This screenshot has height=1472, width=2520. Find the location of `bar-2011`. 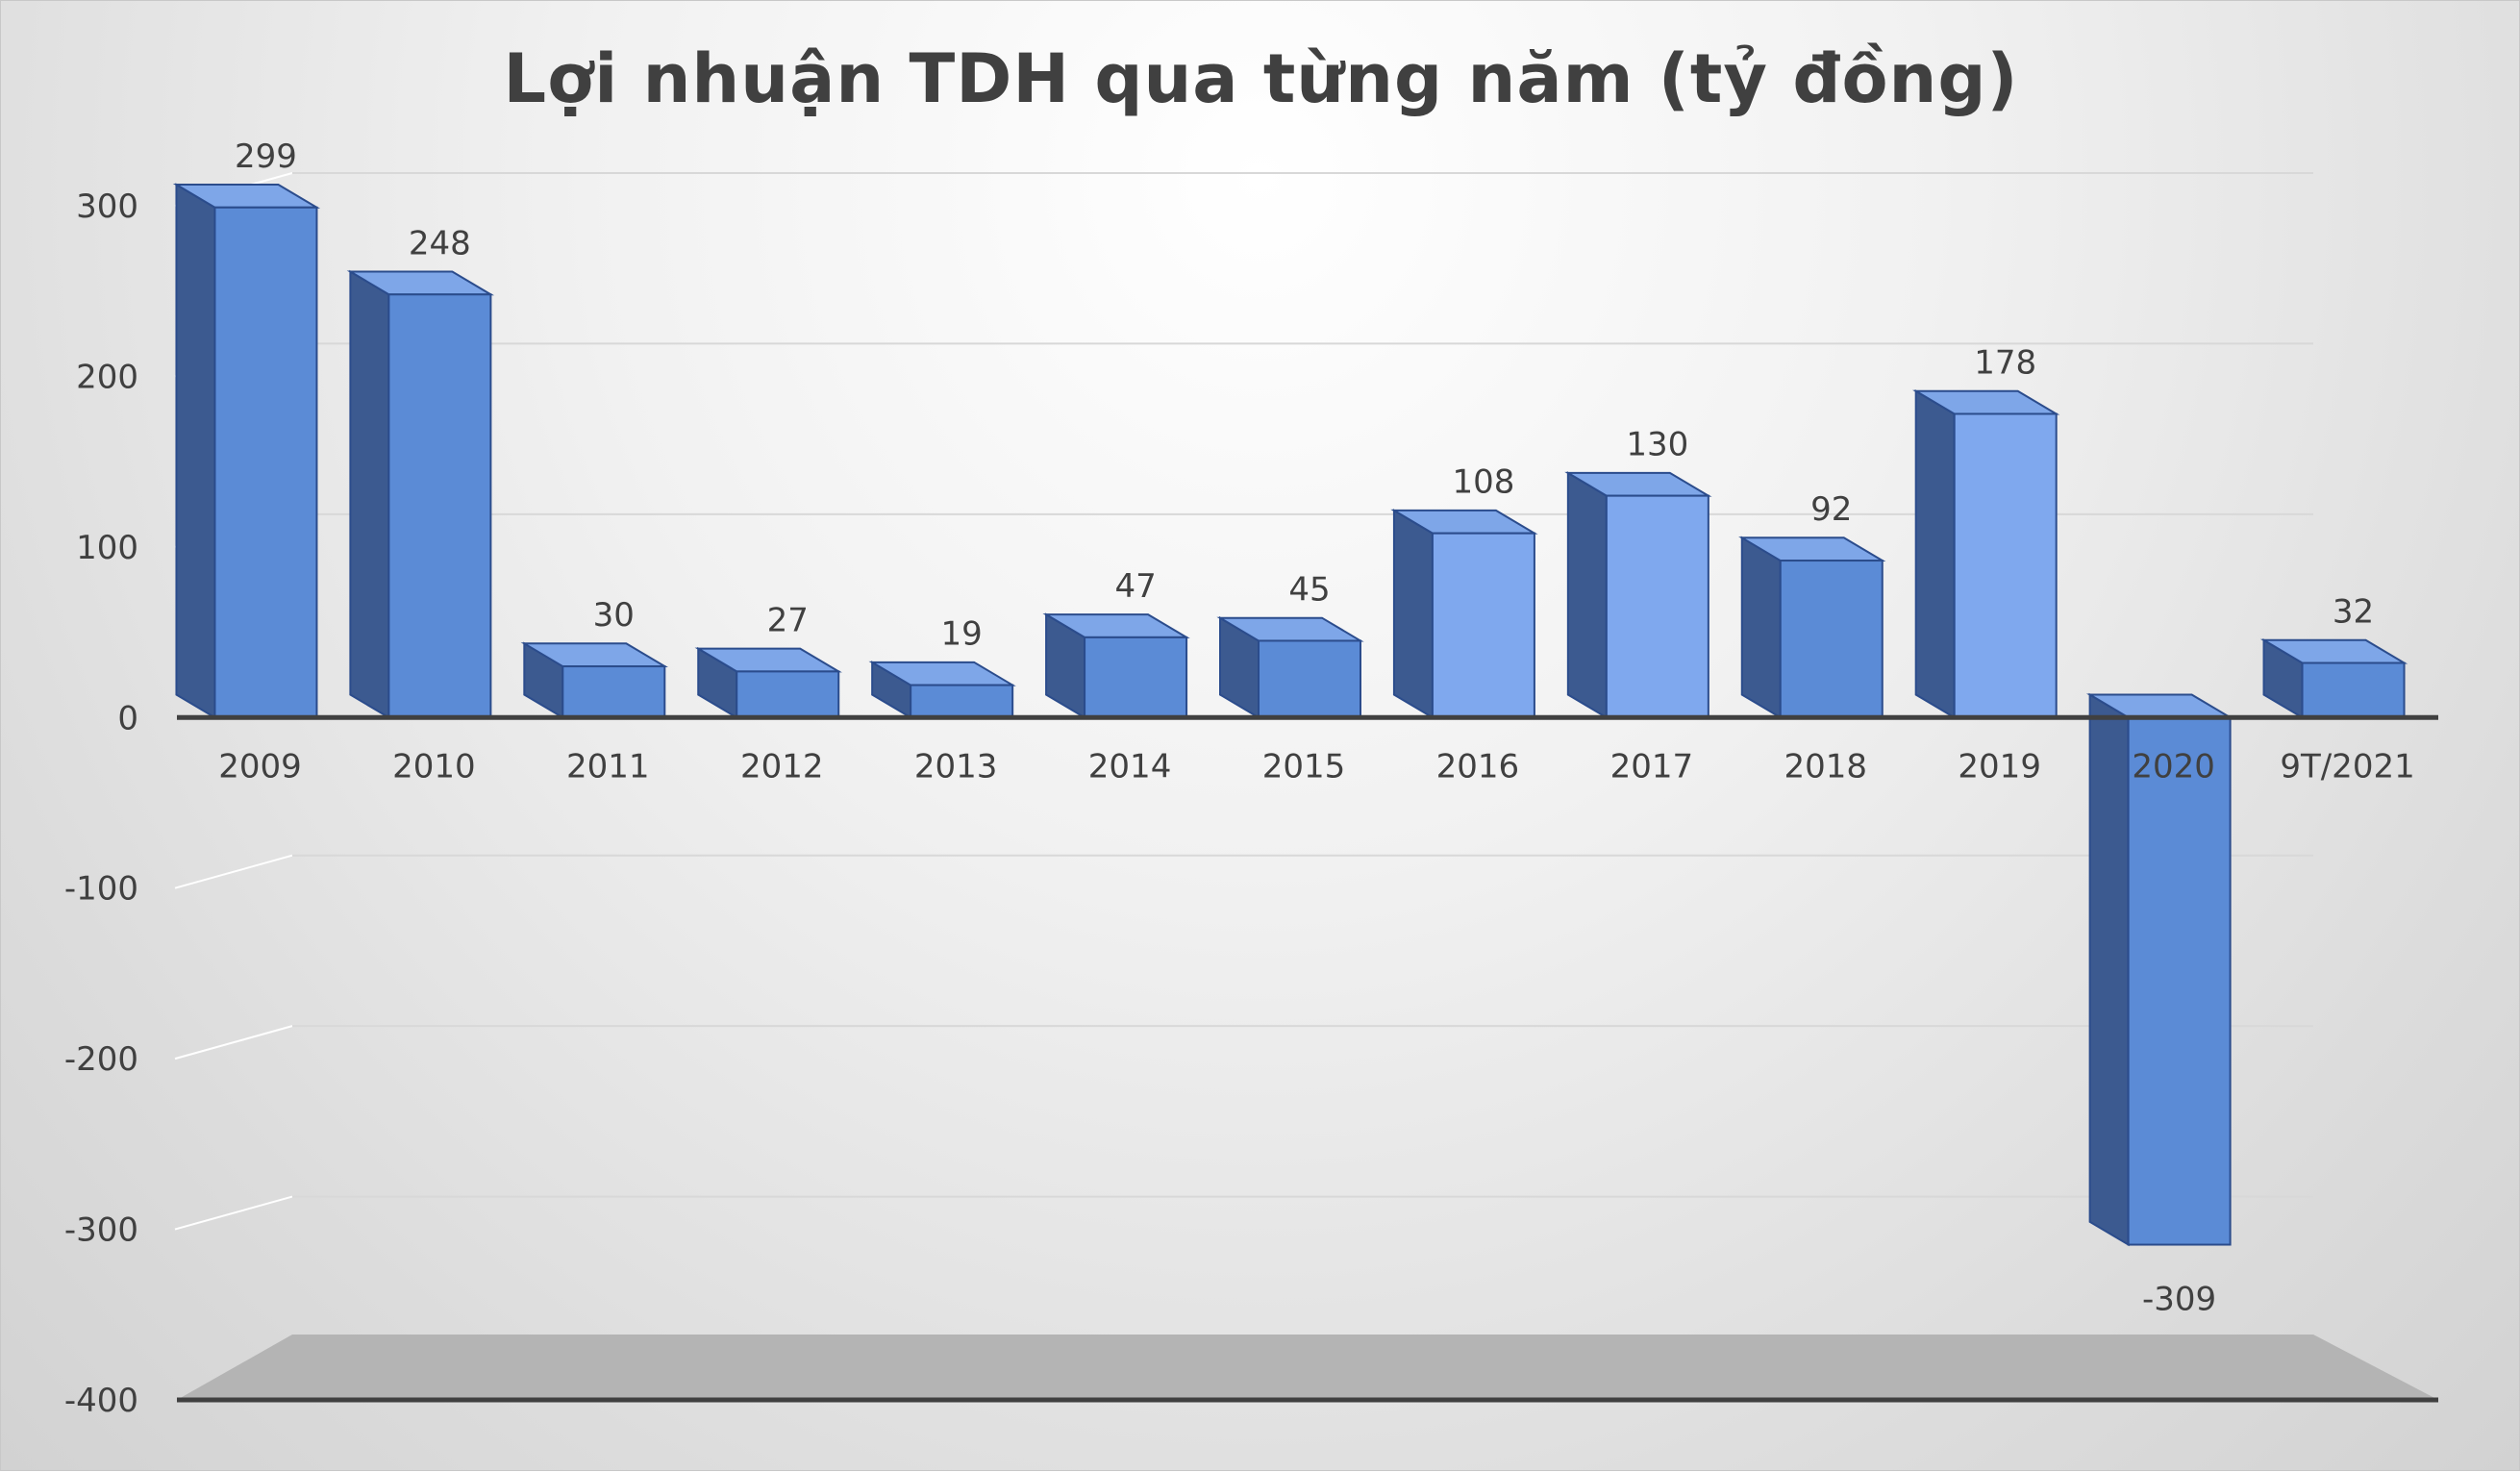

bar-2011 is located at coordinates (594, 680).